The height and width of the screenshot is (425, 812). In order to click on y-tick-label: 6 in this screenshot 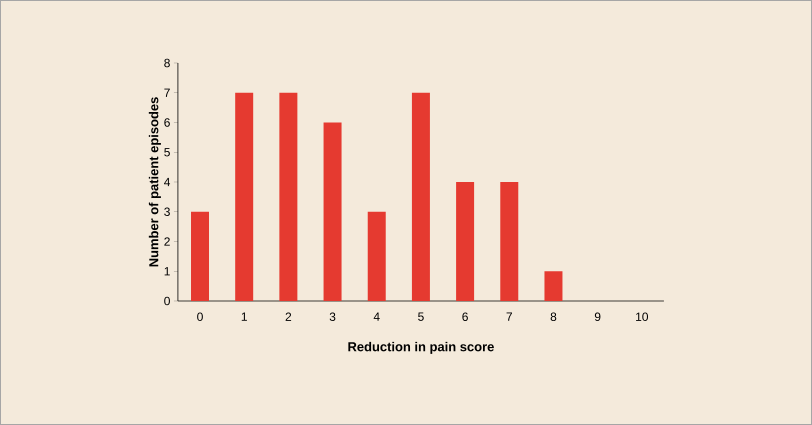, I will do `click(167, 122)`.